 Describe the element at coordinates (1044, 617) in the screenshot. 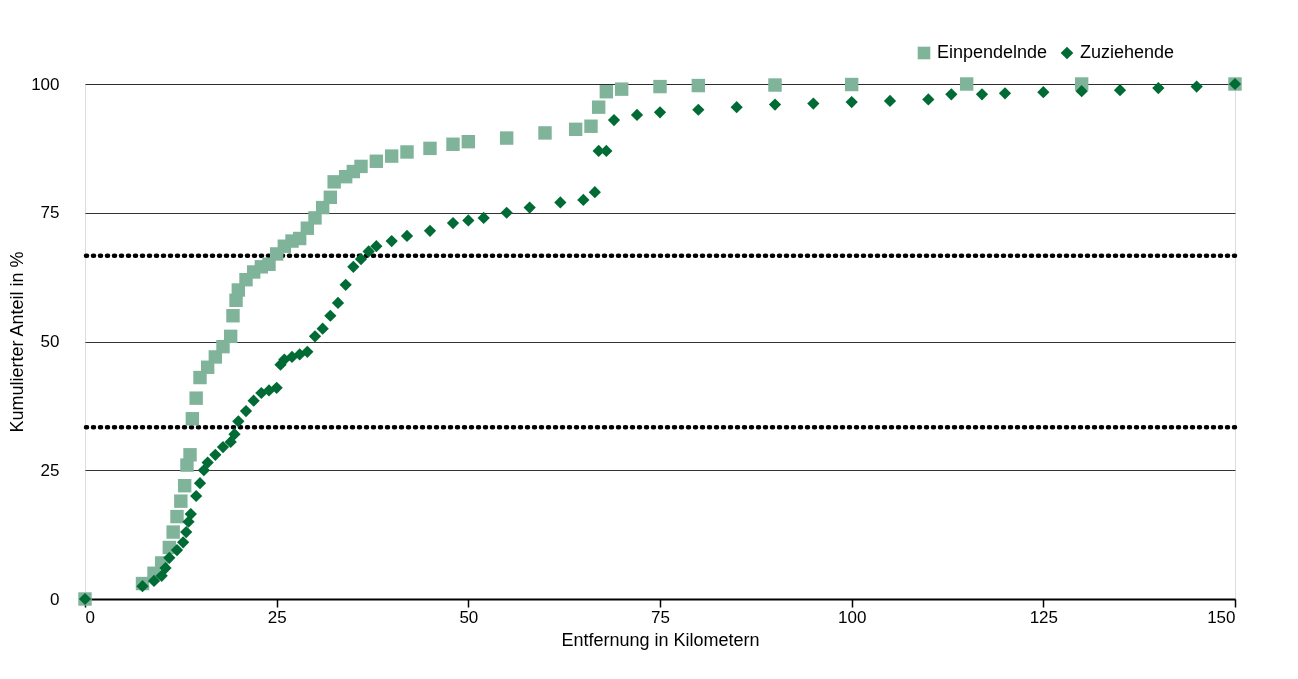

I see `x-tick-label: 125` at that location.